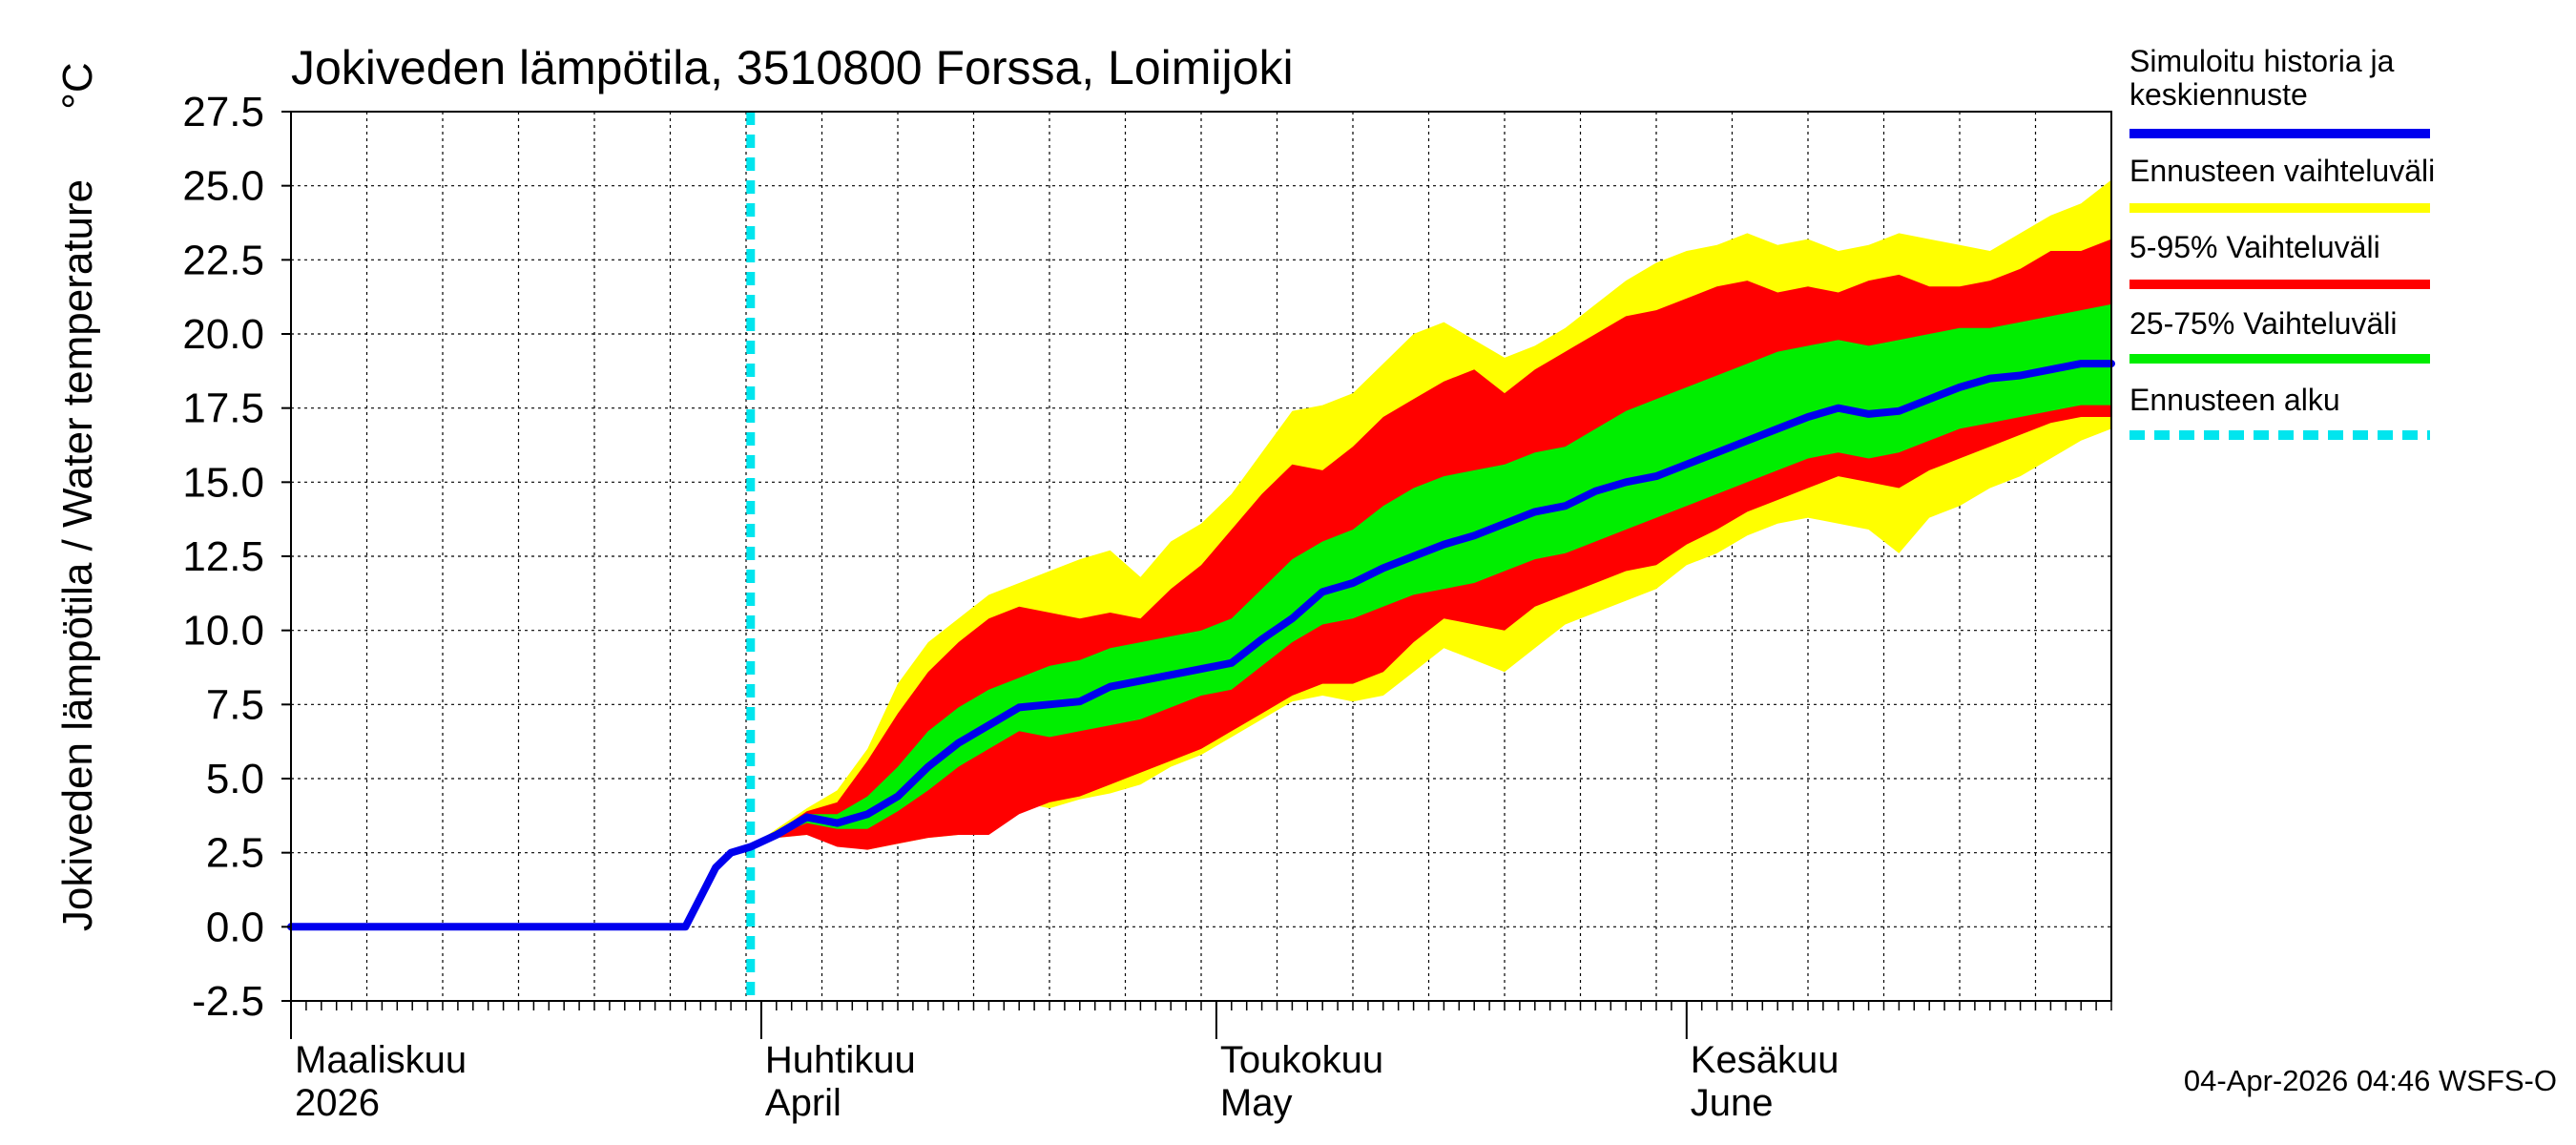 This screenshot has width=2576, height=1145. Describe the element at coordinates (223, 186) in the screenshot. I see `y-tick-label: 25.0` at that location.